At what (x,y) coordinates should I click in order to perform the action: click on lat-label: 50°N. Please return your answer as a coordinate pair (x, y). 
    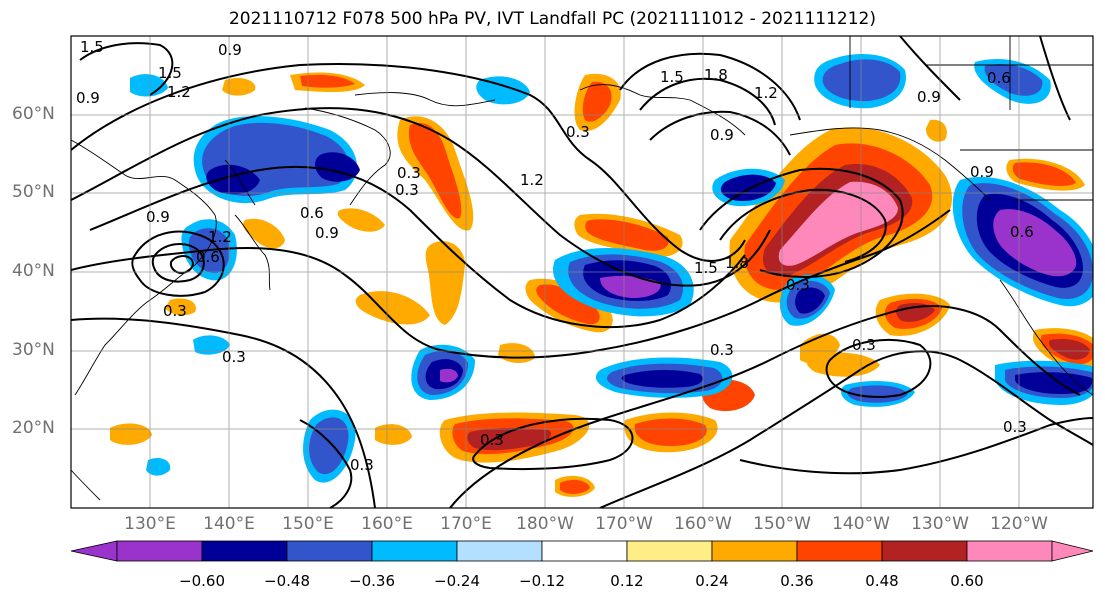
    Looking at the image, I should click on (33, 192).